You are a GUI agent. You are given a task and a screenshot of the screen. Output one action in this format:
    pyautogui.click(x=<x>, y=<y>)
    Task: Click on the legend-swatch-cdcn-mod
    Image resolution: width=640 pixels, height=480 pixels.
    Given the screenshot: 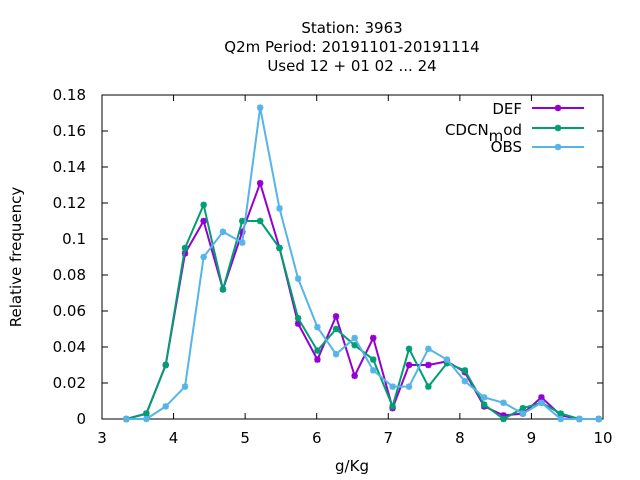 What is the action you would take?
    pyautogui.click(x=558, y=128)
    